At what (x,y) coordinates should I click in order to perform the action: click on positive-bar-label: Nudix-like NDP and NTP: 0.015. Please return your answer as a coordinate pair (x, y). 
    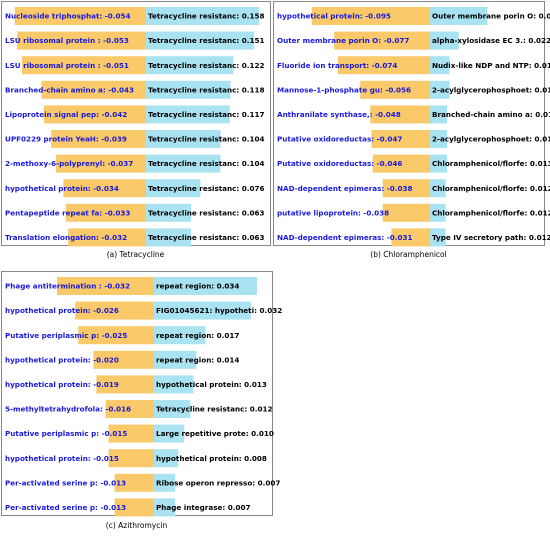
    Looking at the image, I should click on (491, 65).